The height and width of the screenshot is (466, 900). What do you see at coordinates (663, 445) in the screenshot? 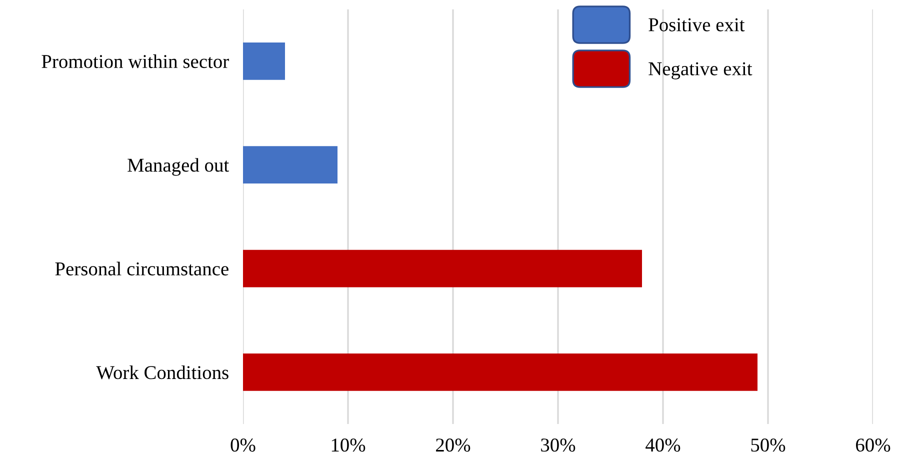
I see `x-tick-label: 40%` at bounding box center [663, 445].